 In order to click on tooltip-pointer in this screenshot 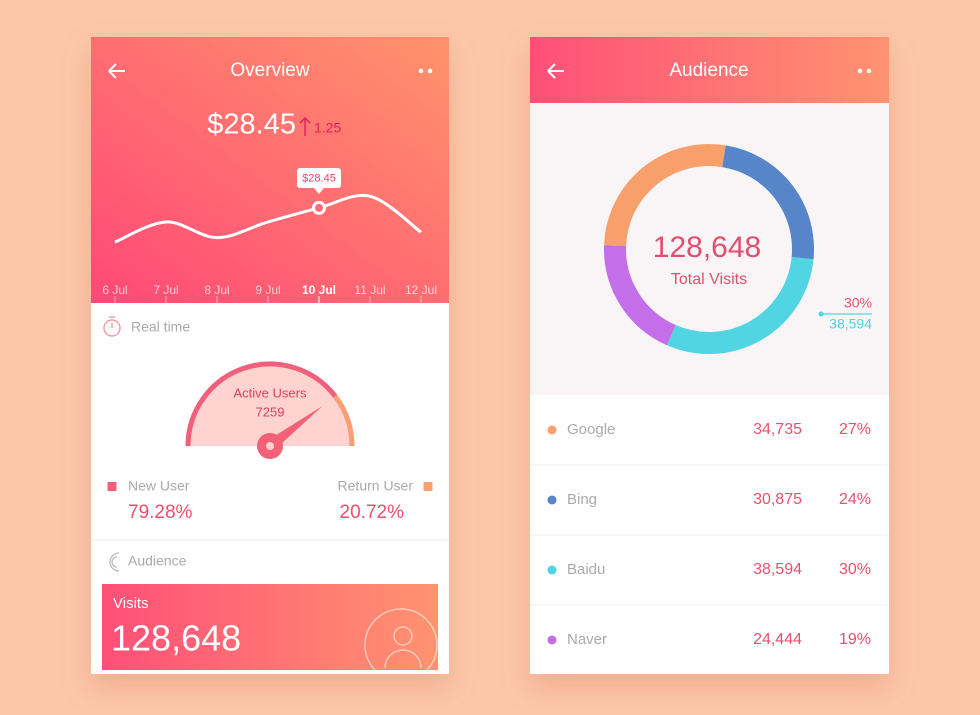, I will do `click(319, 191)`.